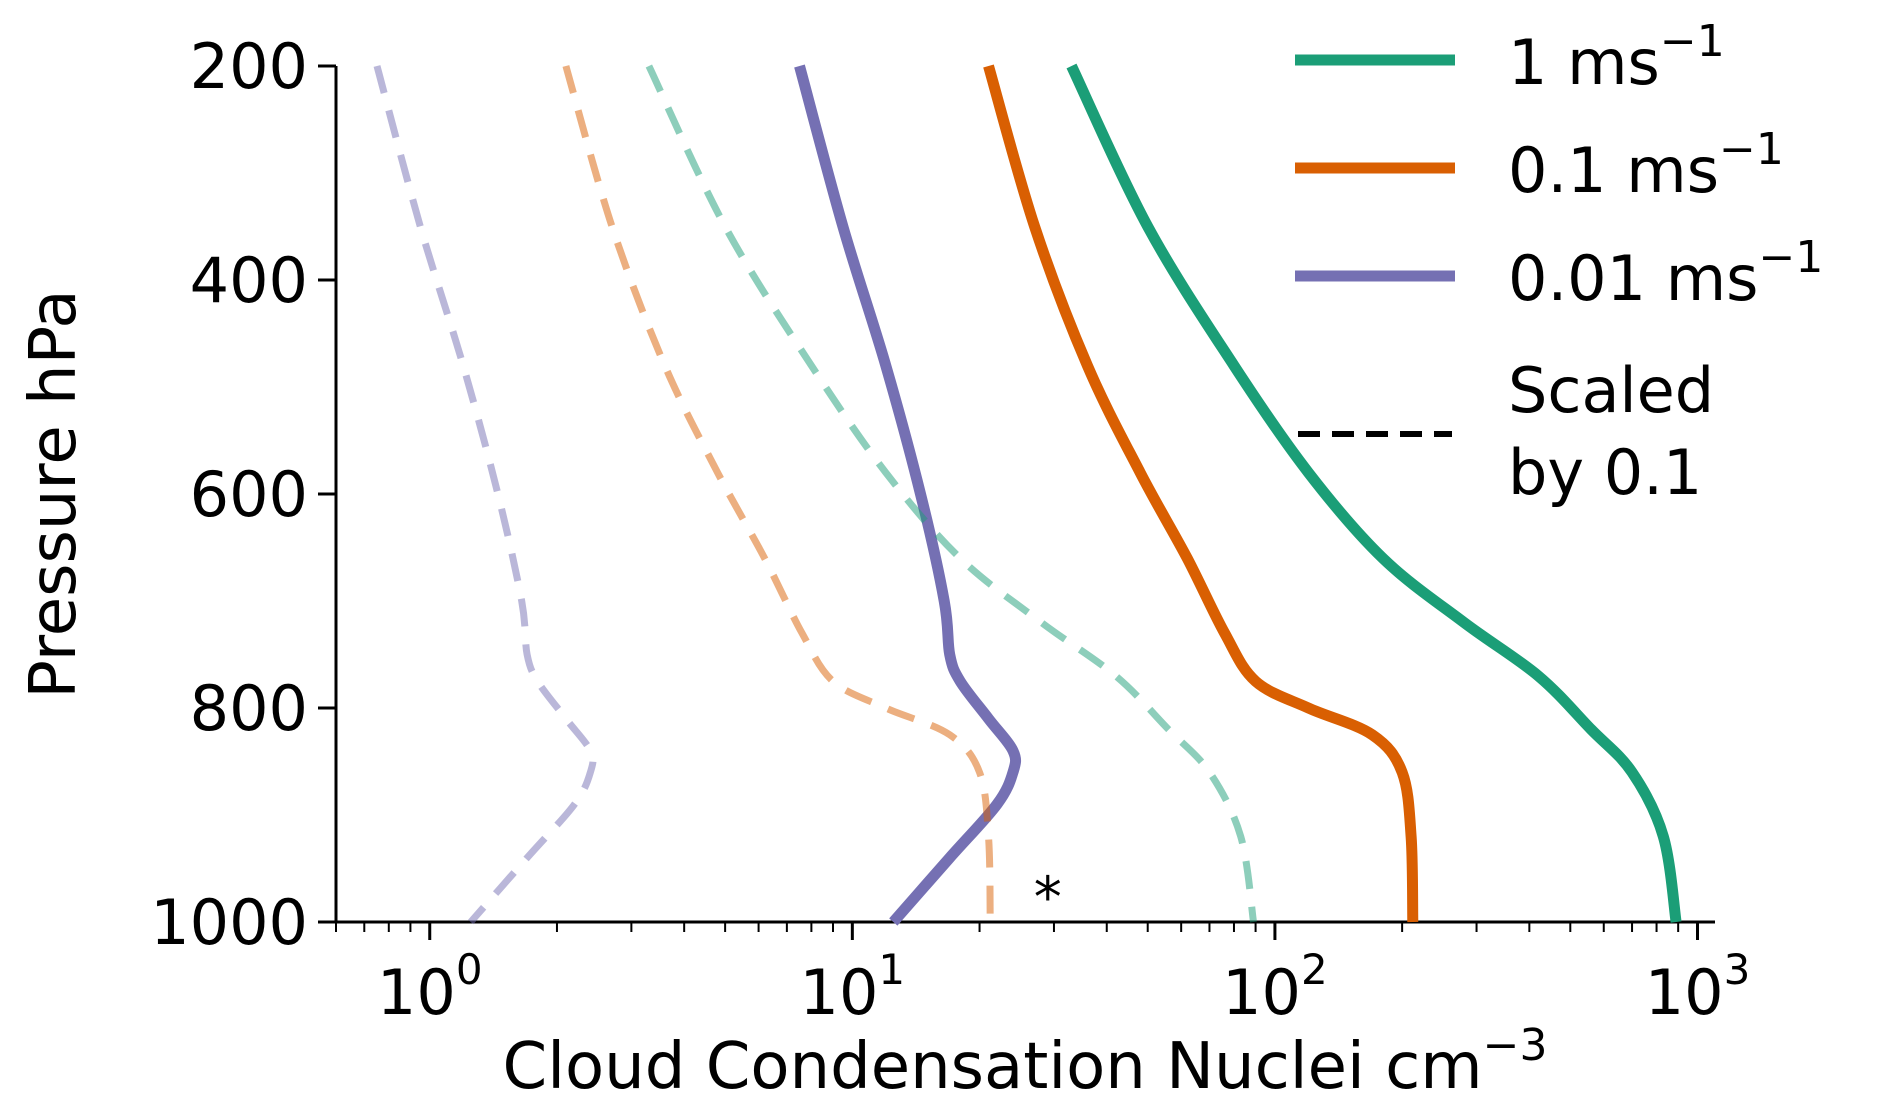  What do you see at coordinates (229, 922) in the screenshot?
I see `y-tick-label: 1000` at bounding box center [229, 922].